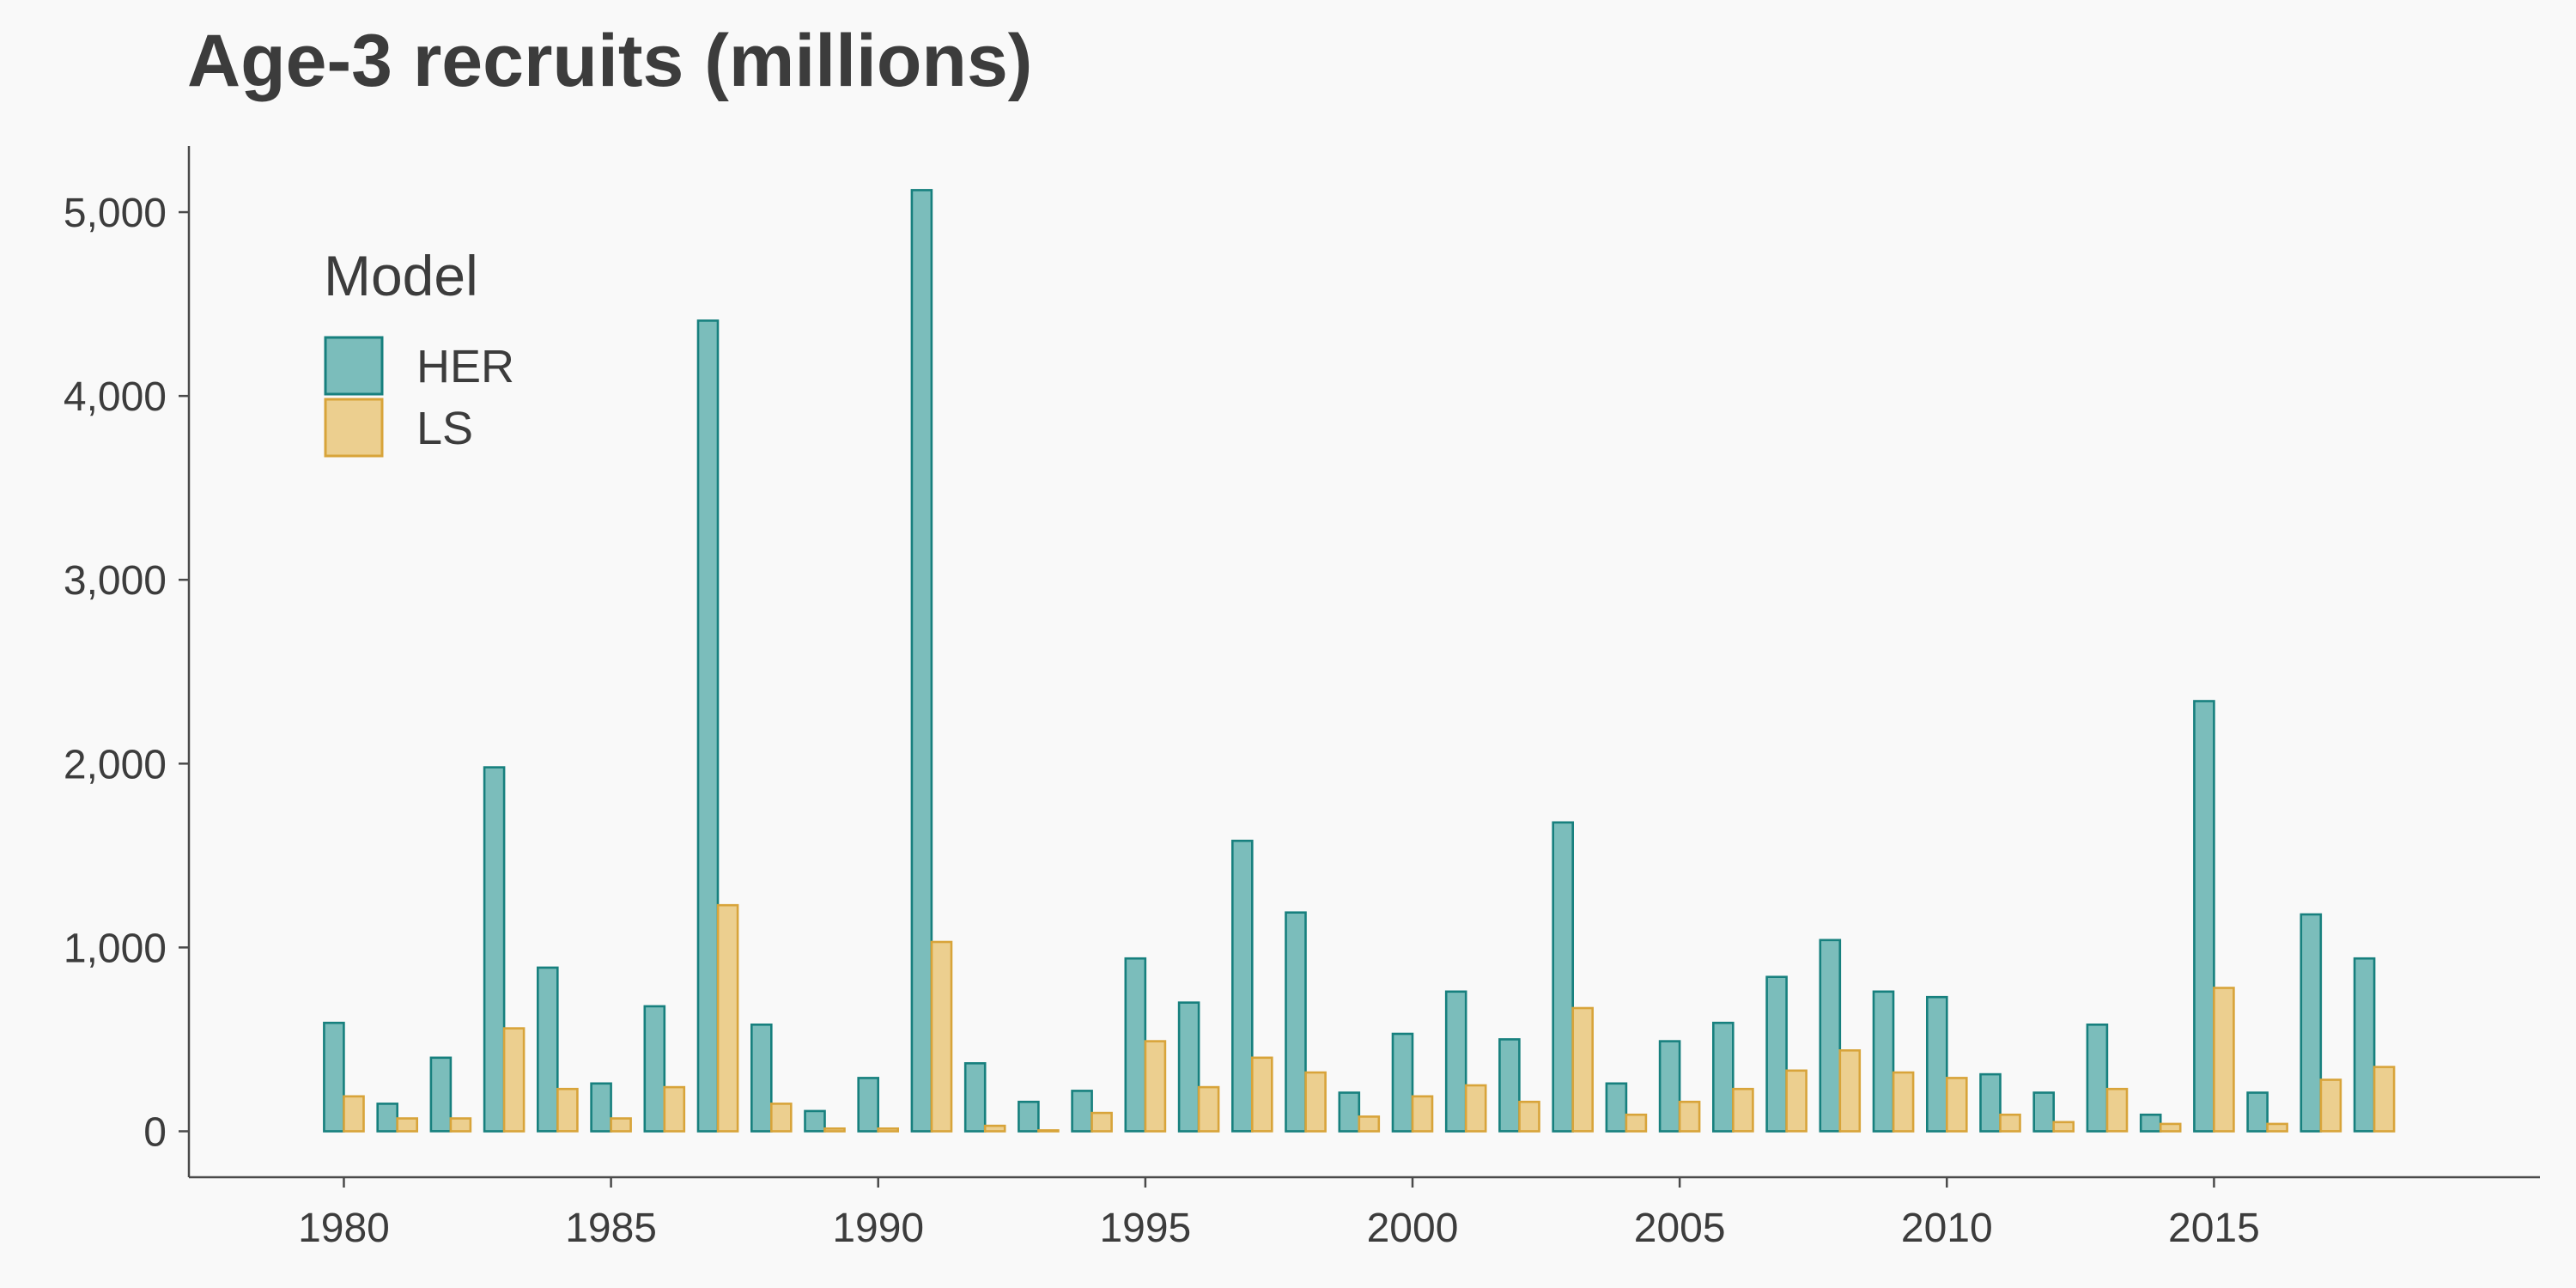 The height and width of the screenshot is (1288, 2576). Describe the element at coordinates (2170, 1127) in the screenshot. I see `bar-ls-2014` at that location.